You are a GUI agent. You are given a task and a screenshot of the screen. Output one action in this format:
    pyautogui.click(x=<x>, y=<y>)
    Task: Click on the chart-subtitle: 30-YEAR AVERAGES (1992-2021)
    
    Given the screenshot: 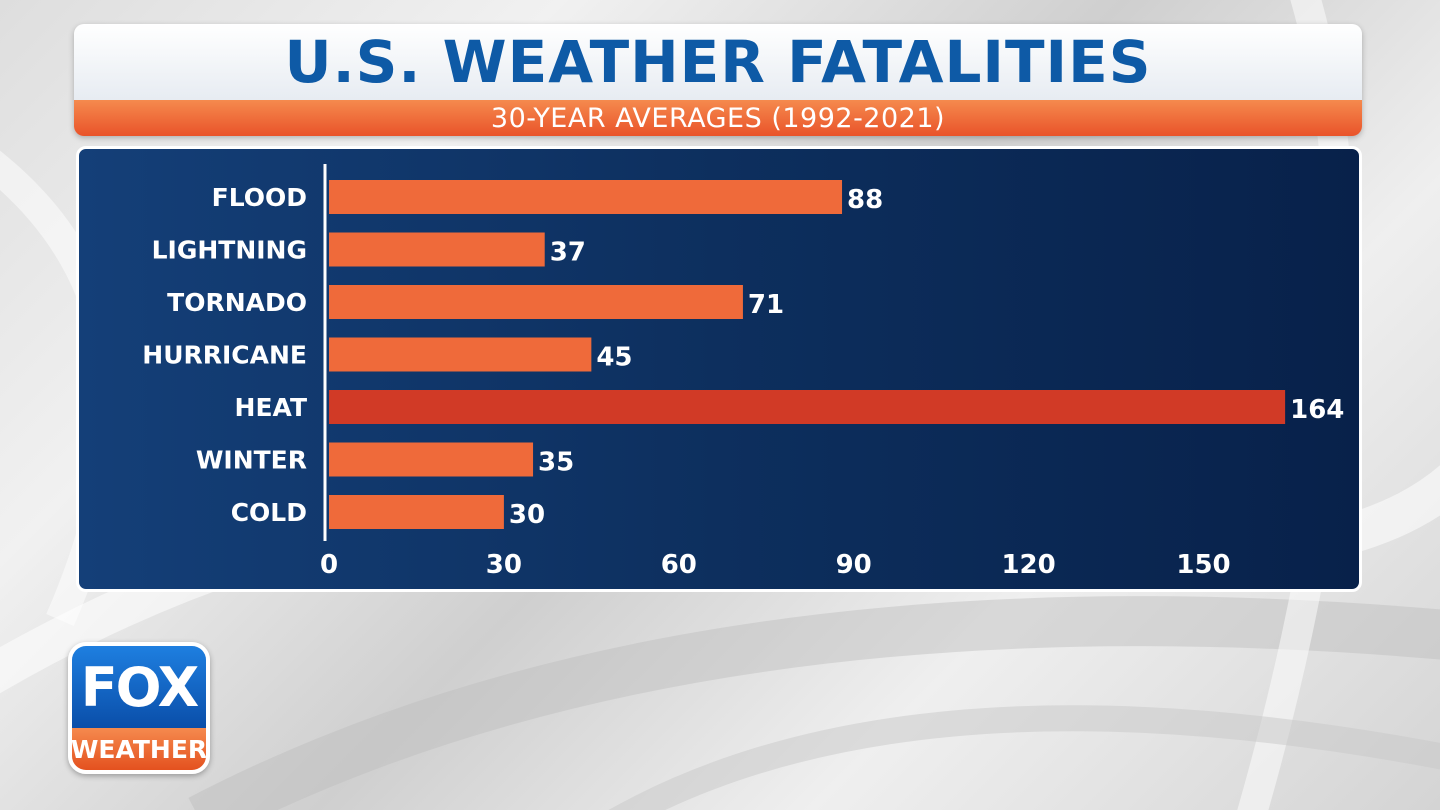 What is the action you would take?
    pyautogui.click(x=718, y=118)
    